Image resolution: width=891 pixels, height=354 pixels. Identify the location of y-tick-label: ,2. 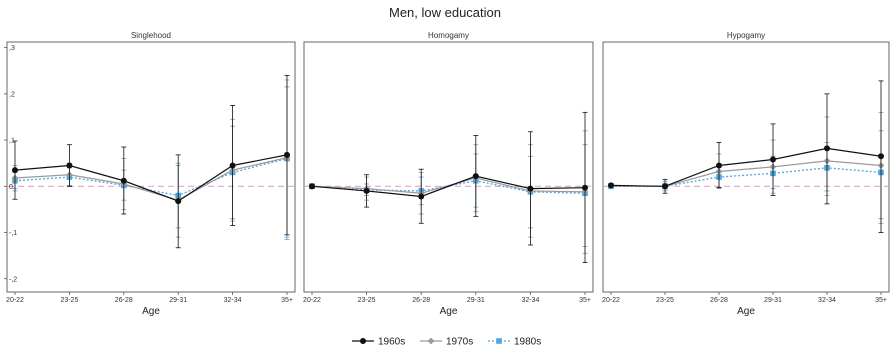
(12, 94).